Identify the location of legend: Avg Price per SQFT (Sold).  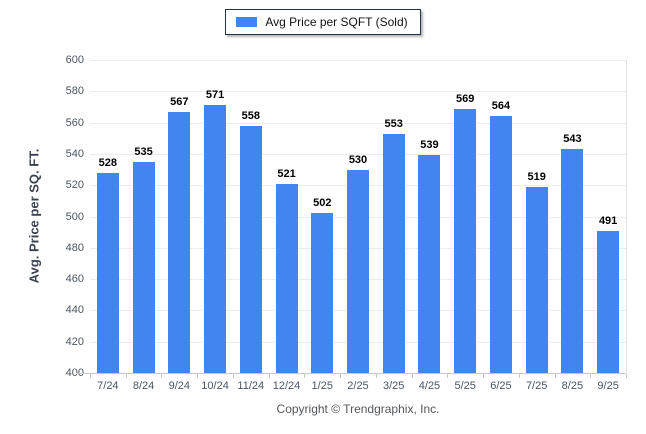
(323, 22).